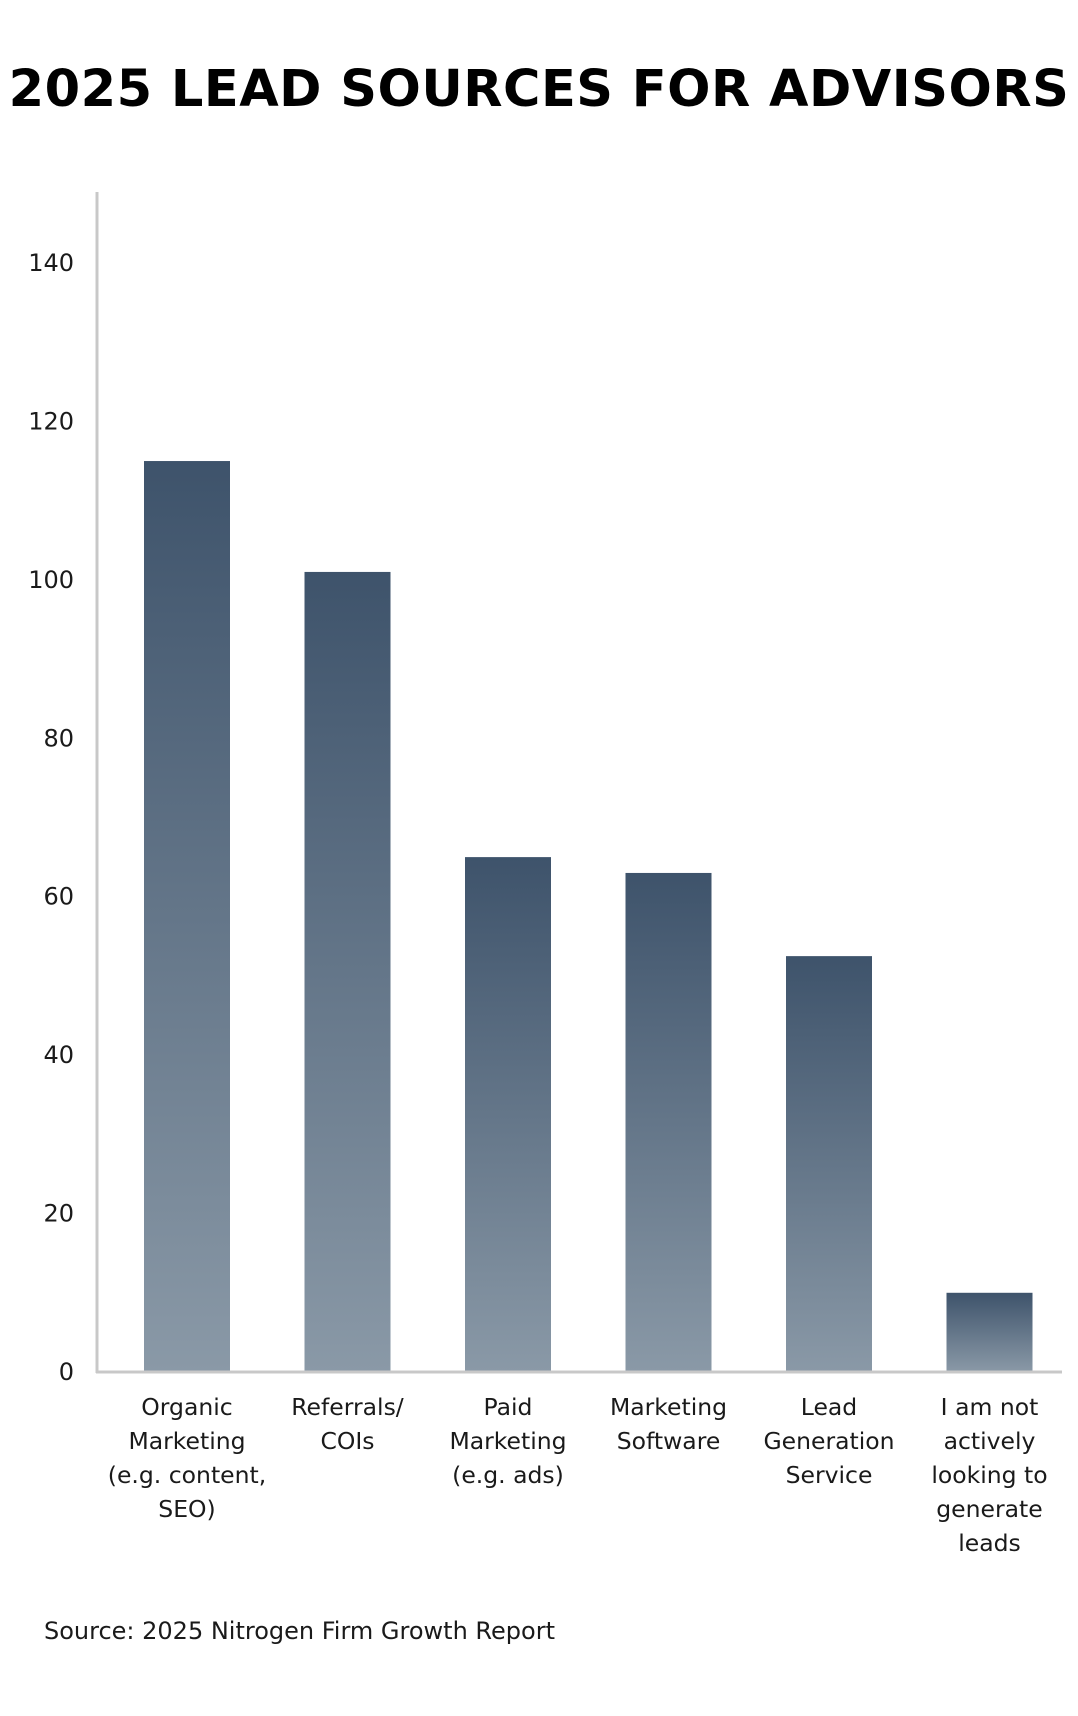 This screenshot has width=1078, height=1716. Describe the element at coordinates (58, 897) in the screenshot. I see `y-tick-label: 60` at that location.